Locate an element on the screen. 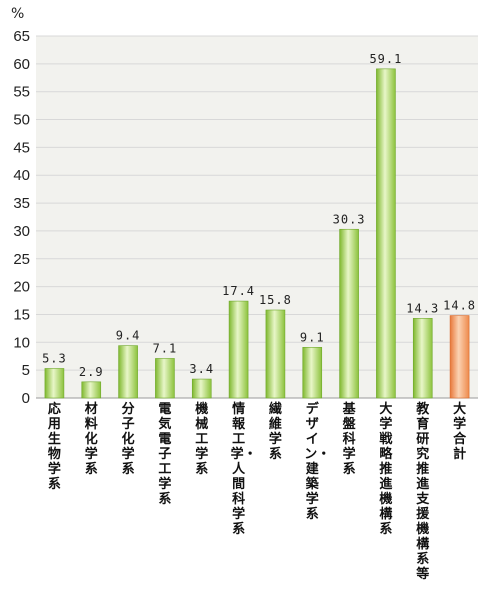  y-tick-label: 25 is located at coordinates (21, 259).